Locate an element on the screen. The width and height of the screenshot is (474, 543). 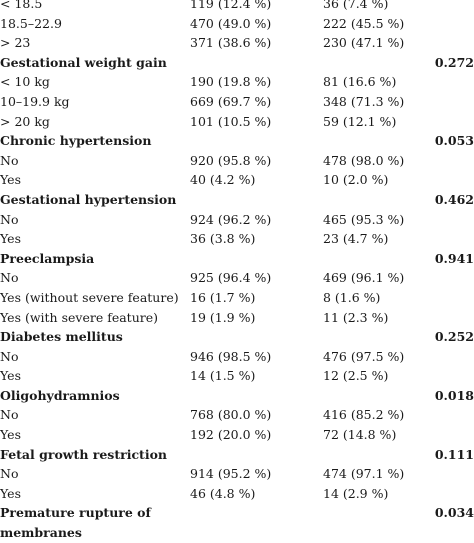
table-row: < 10 kg 190 (19.8 %) 81 (16.6 %) is located at coordinates (237, 82).